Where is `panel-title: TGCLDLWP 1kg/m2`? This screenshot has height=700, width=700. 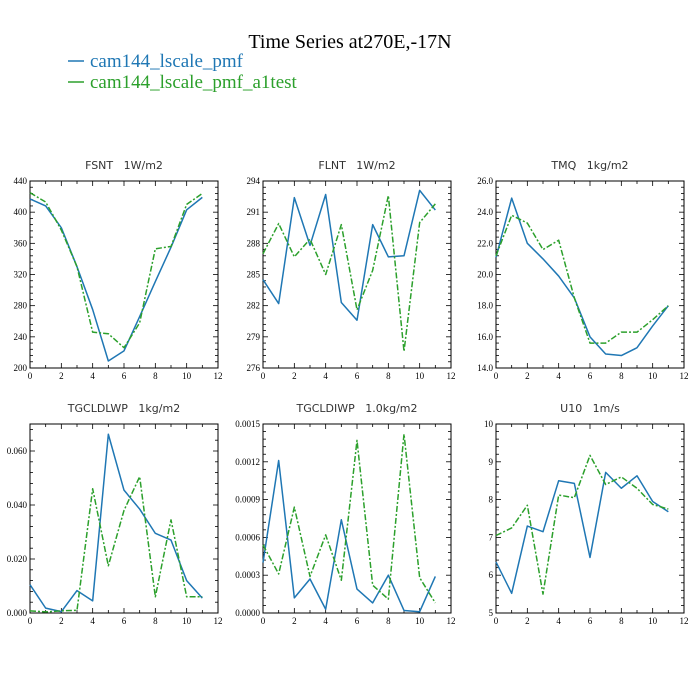
panel-title: TGCLDLWP 1kg/m2 is located at coordinates (123, 408).